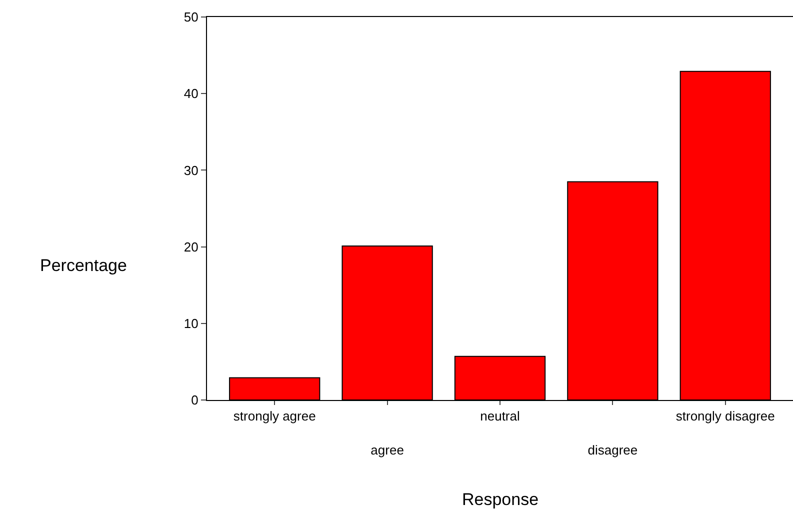 The image size is (793, 512). What do you see at coordinates (613, 450) in the screenshot?
I see `x-tick-label: disagree` at bounding box center [613, 450].